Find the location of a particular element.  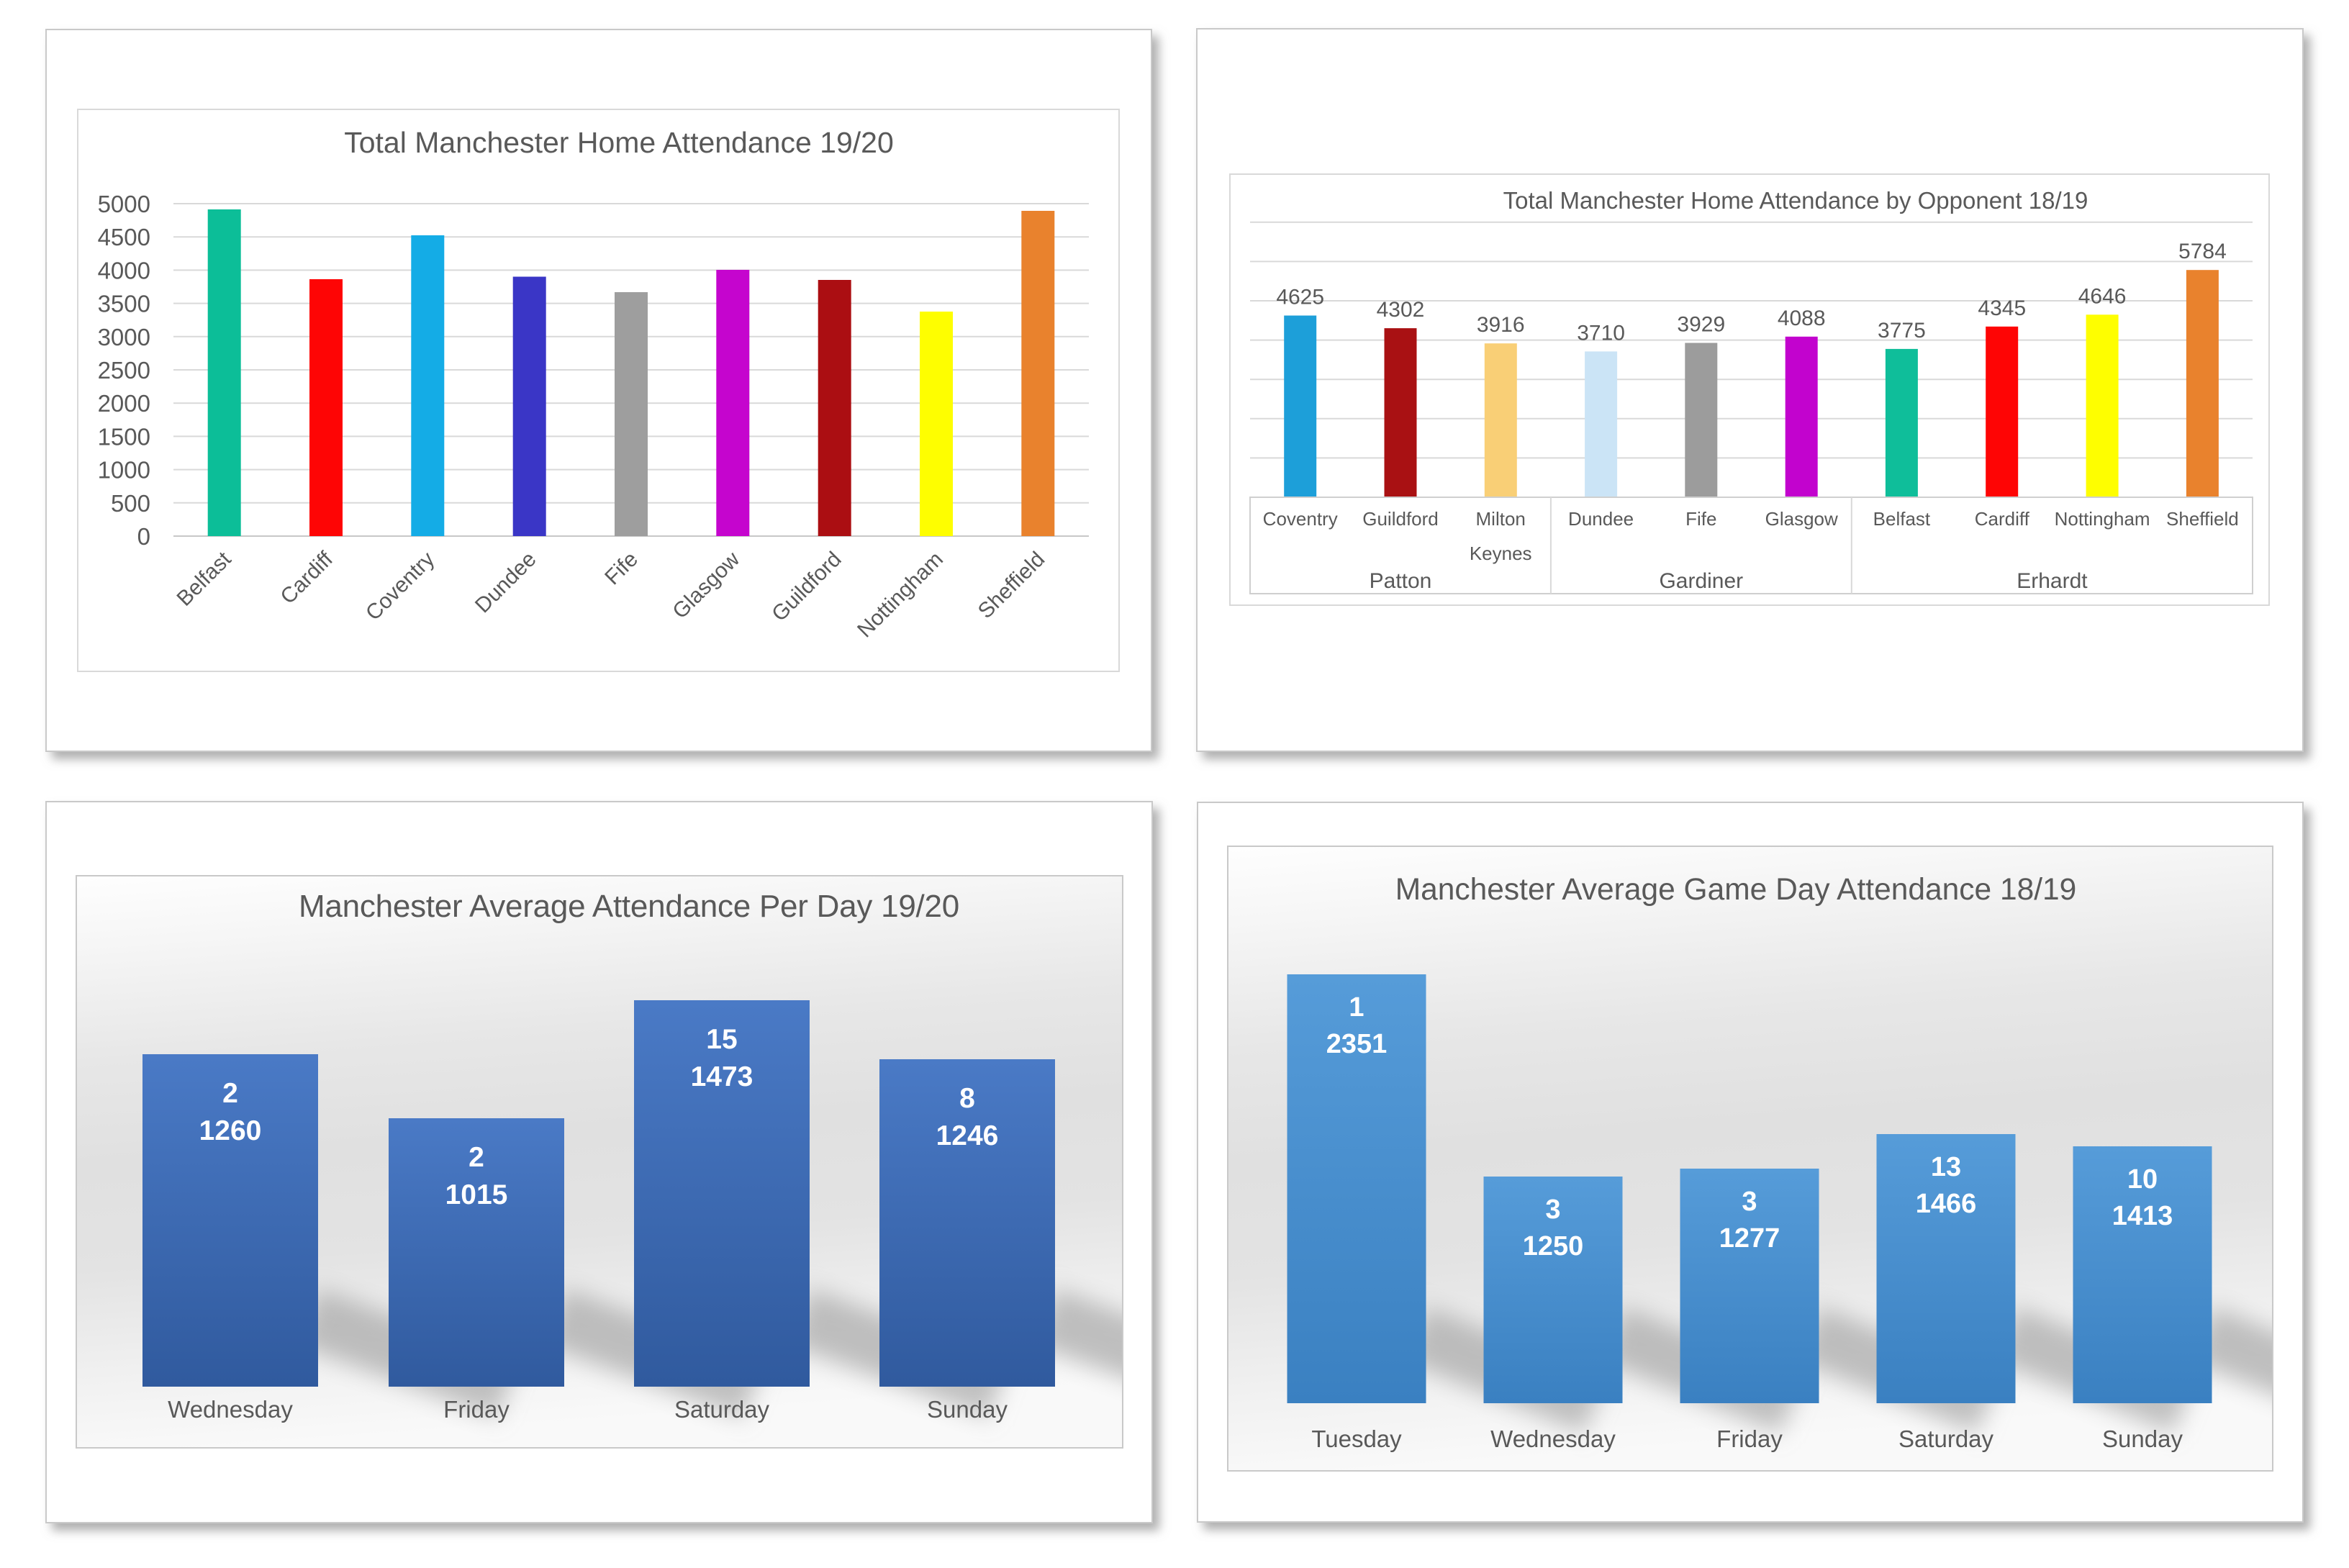

svg-text: 3500 is located at coordinates (124, 304).